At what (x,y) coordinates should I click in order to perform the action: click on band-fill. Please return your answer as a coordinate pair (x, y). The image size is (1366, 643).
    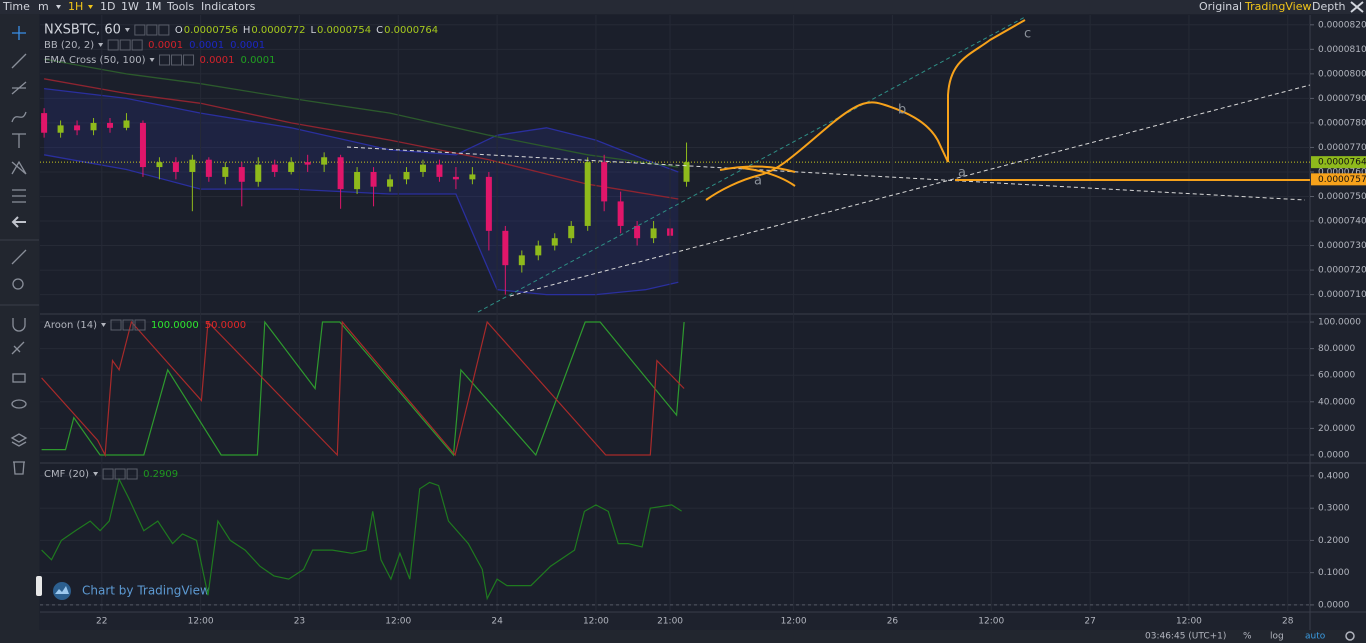
    Looking at the image, I should click on (361, 191).